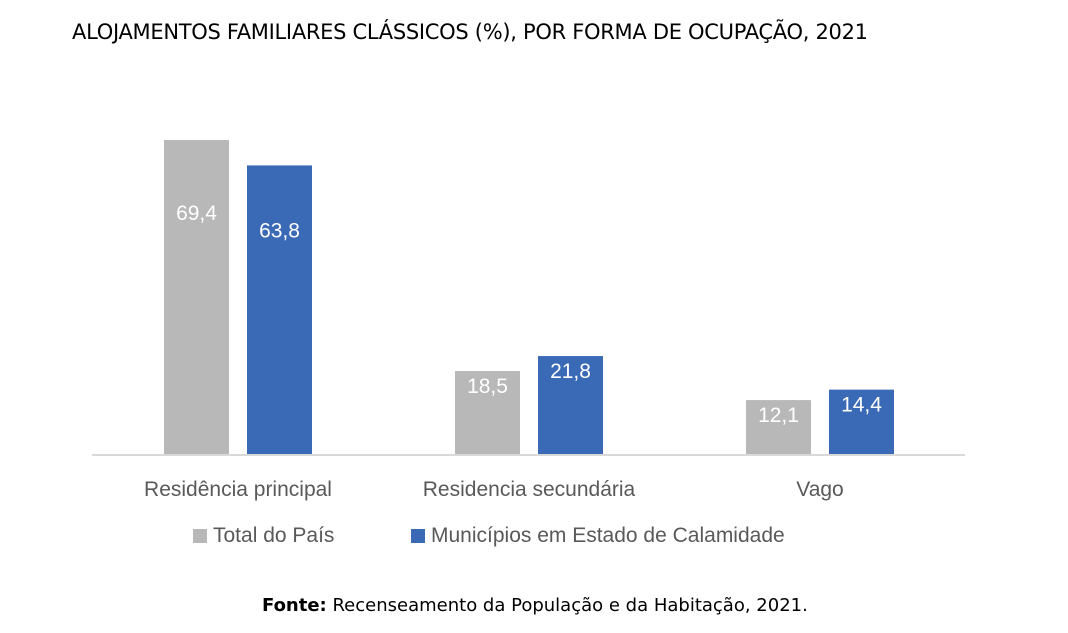 Image resolution: width=1068 pixels, height=633 pixels. I want to click on x-tick-label: Residencia secundária, so click(529, 489).